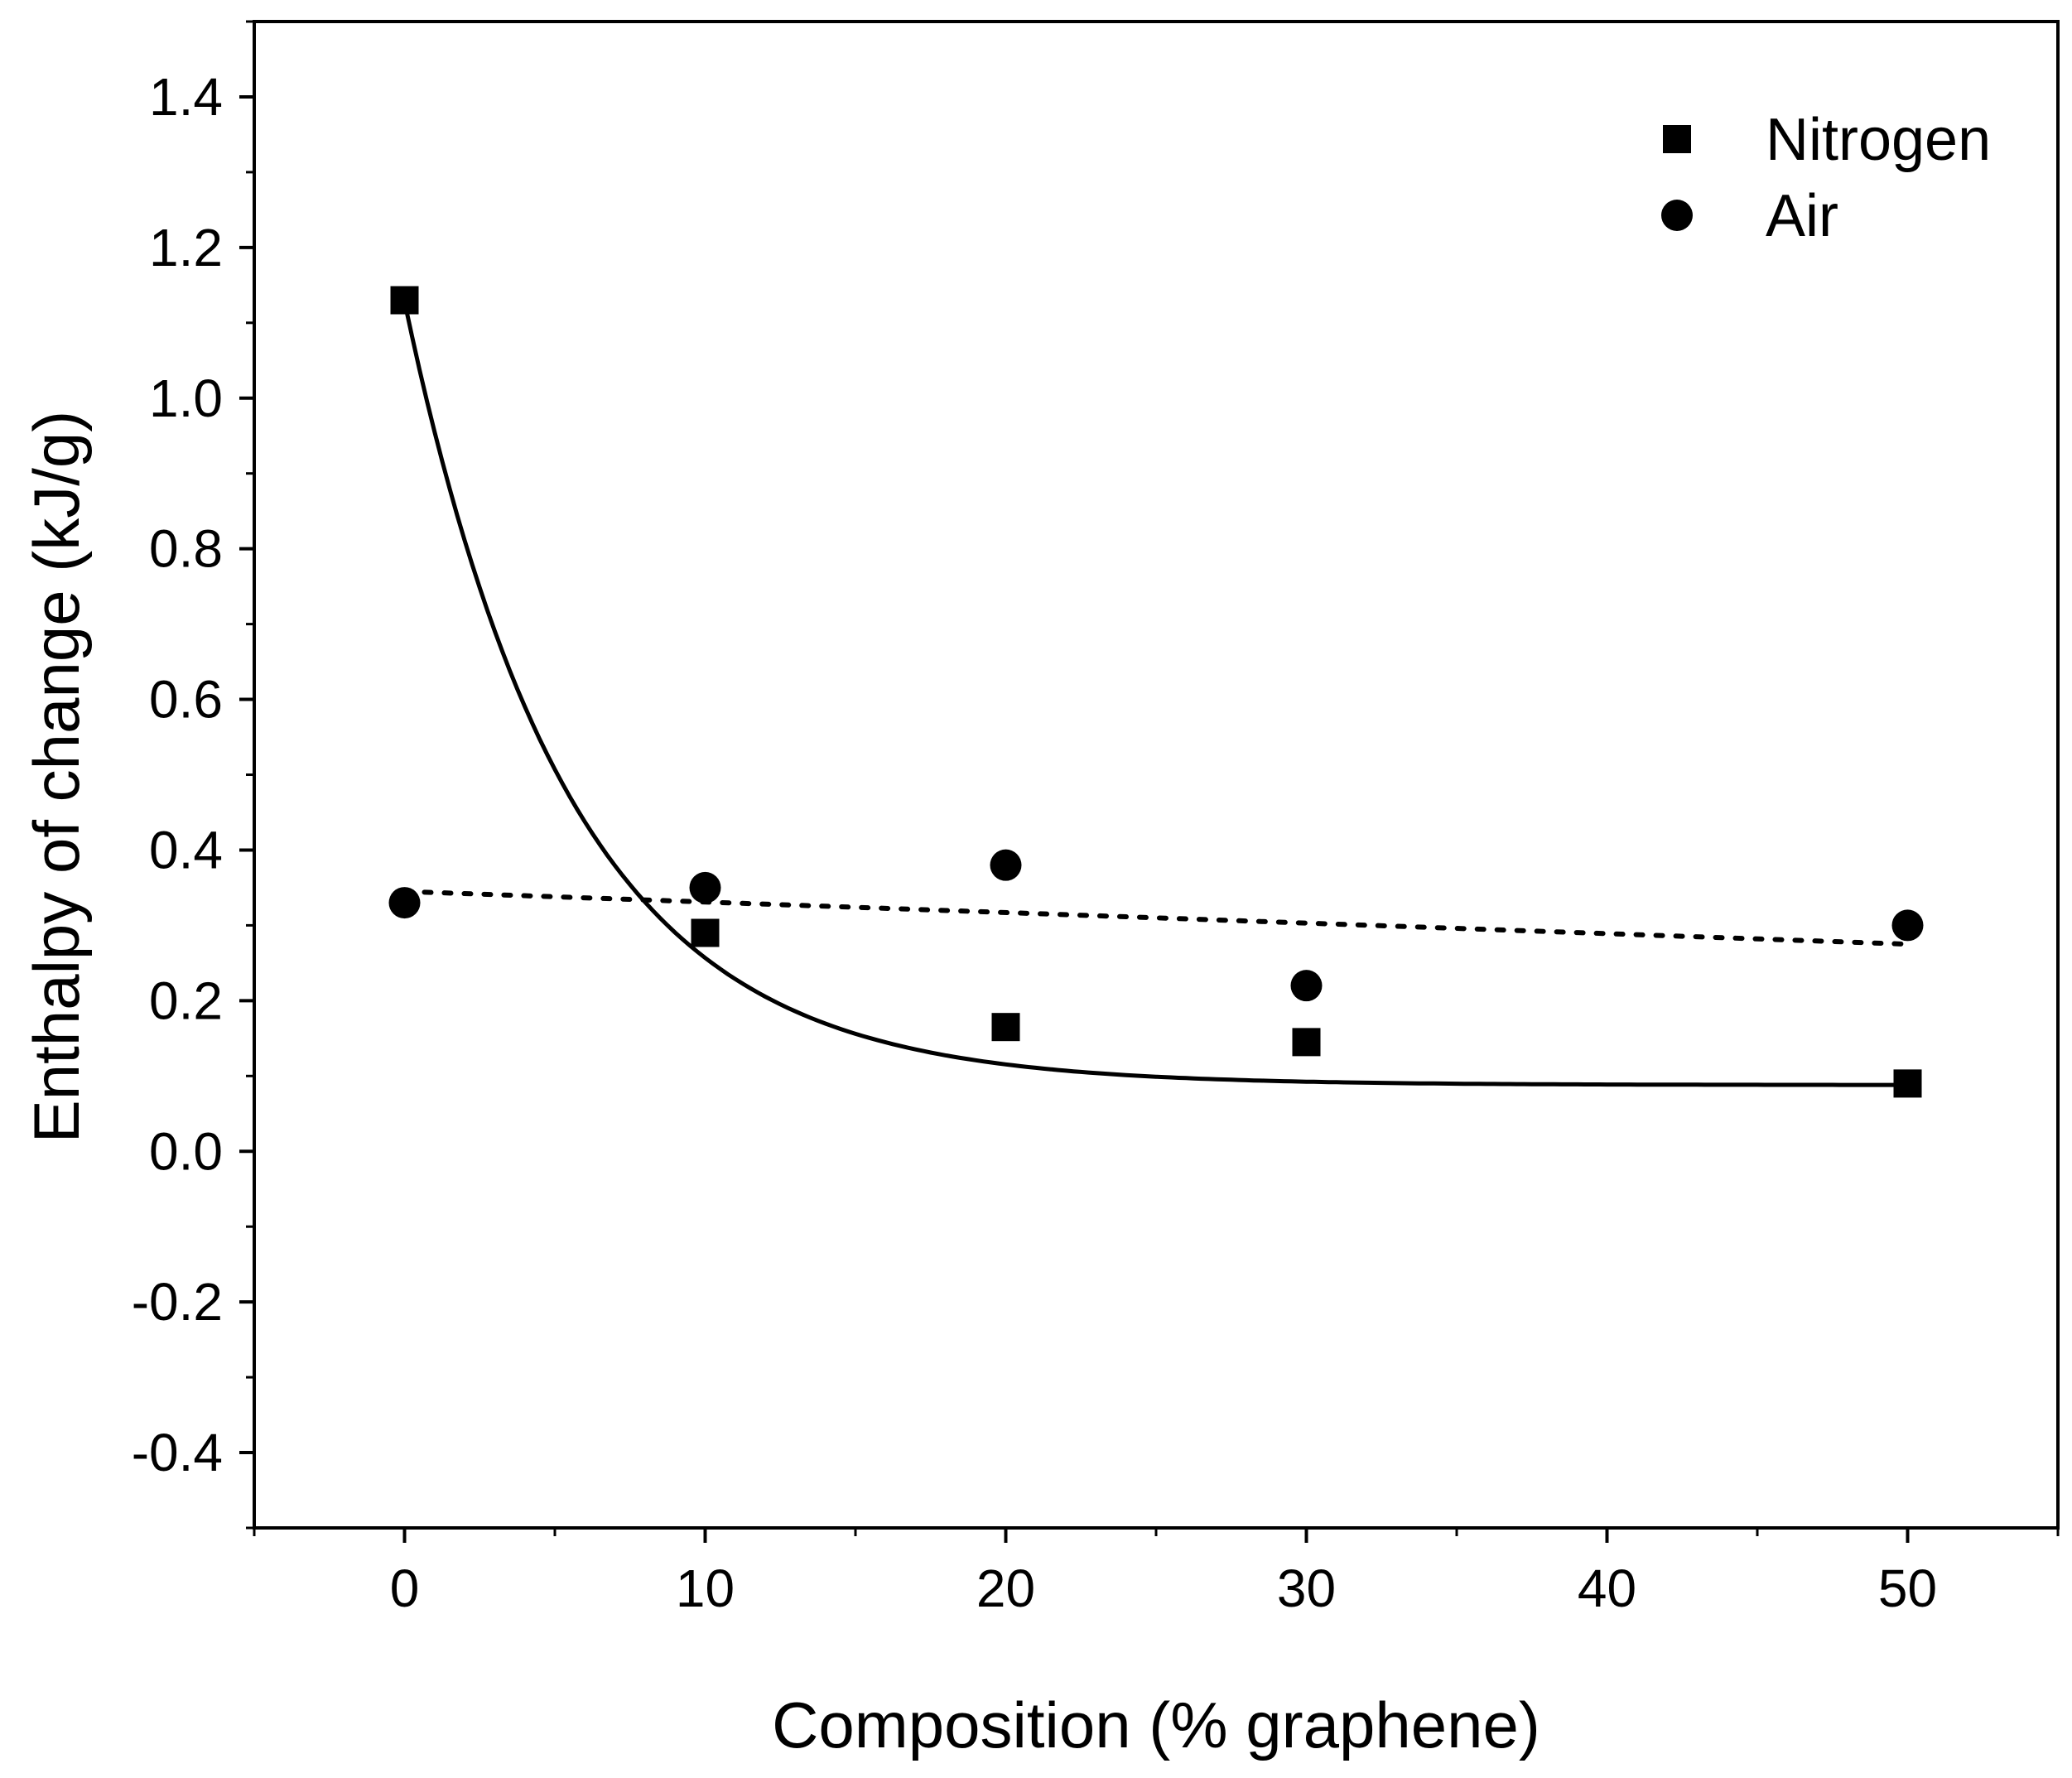  Describe the element at coordinates (705, 1589) in the screenshot. I see `x-tick-label: 10` at that location.